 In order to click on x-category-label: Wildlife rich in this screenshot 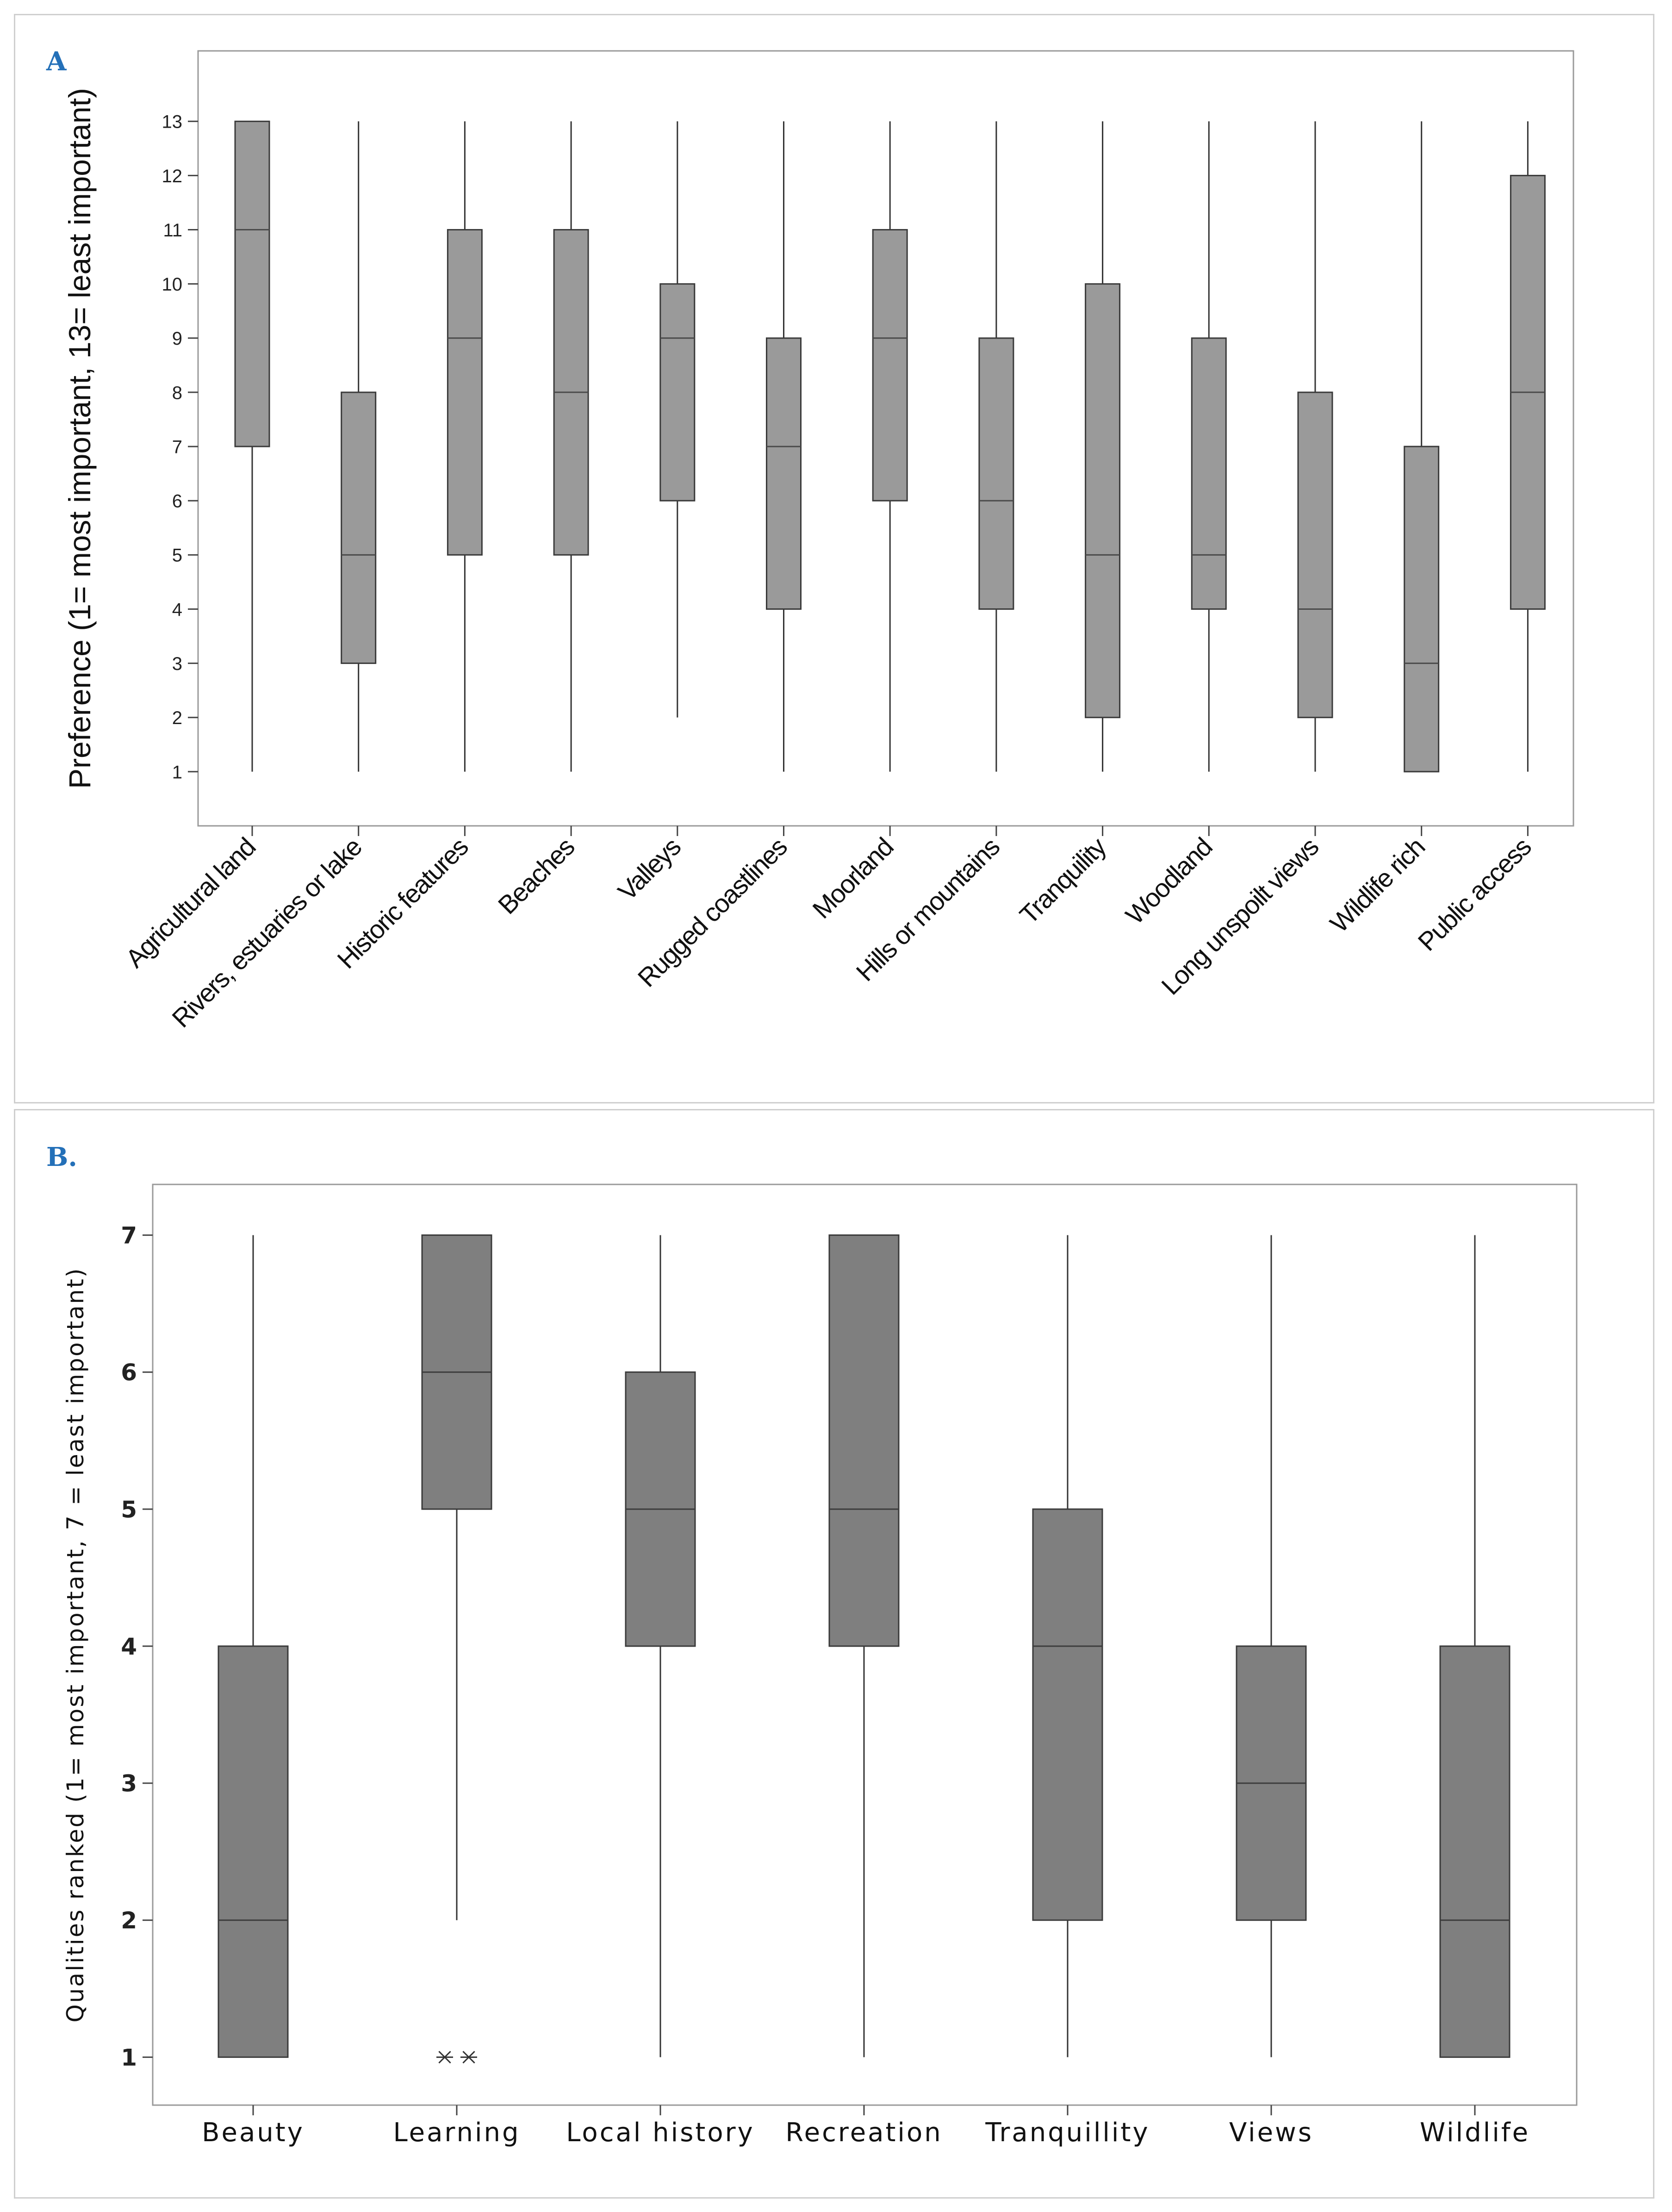, I will do `click(1377, 885)`.